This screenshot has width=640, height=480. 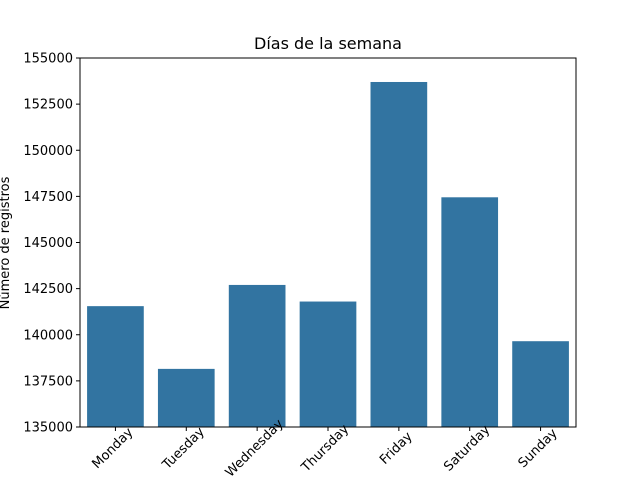 I want to click on y-tick-label: 152500, so click(x=48, y=105).